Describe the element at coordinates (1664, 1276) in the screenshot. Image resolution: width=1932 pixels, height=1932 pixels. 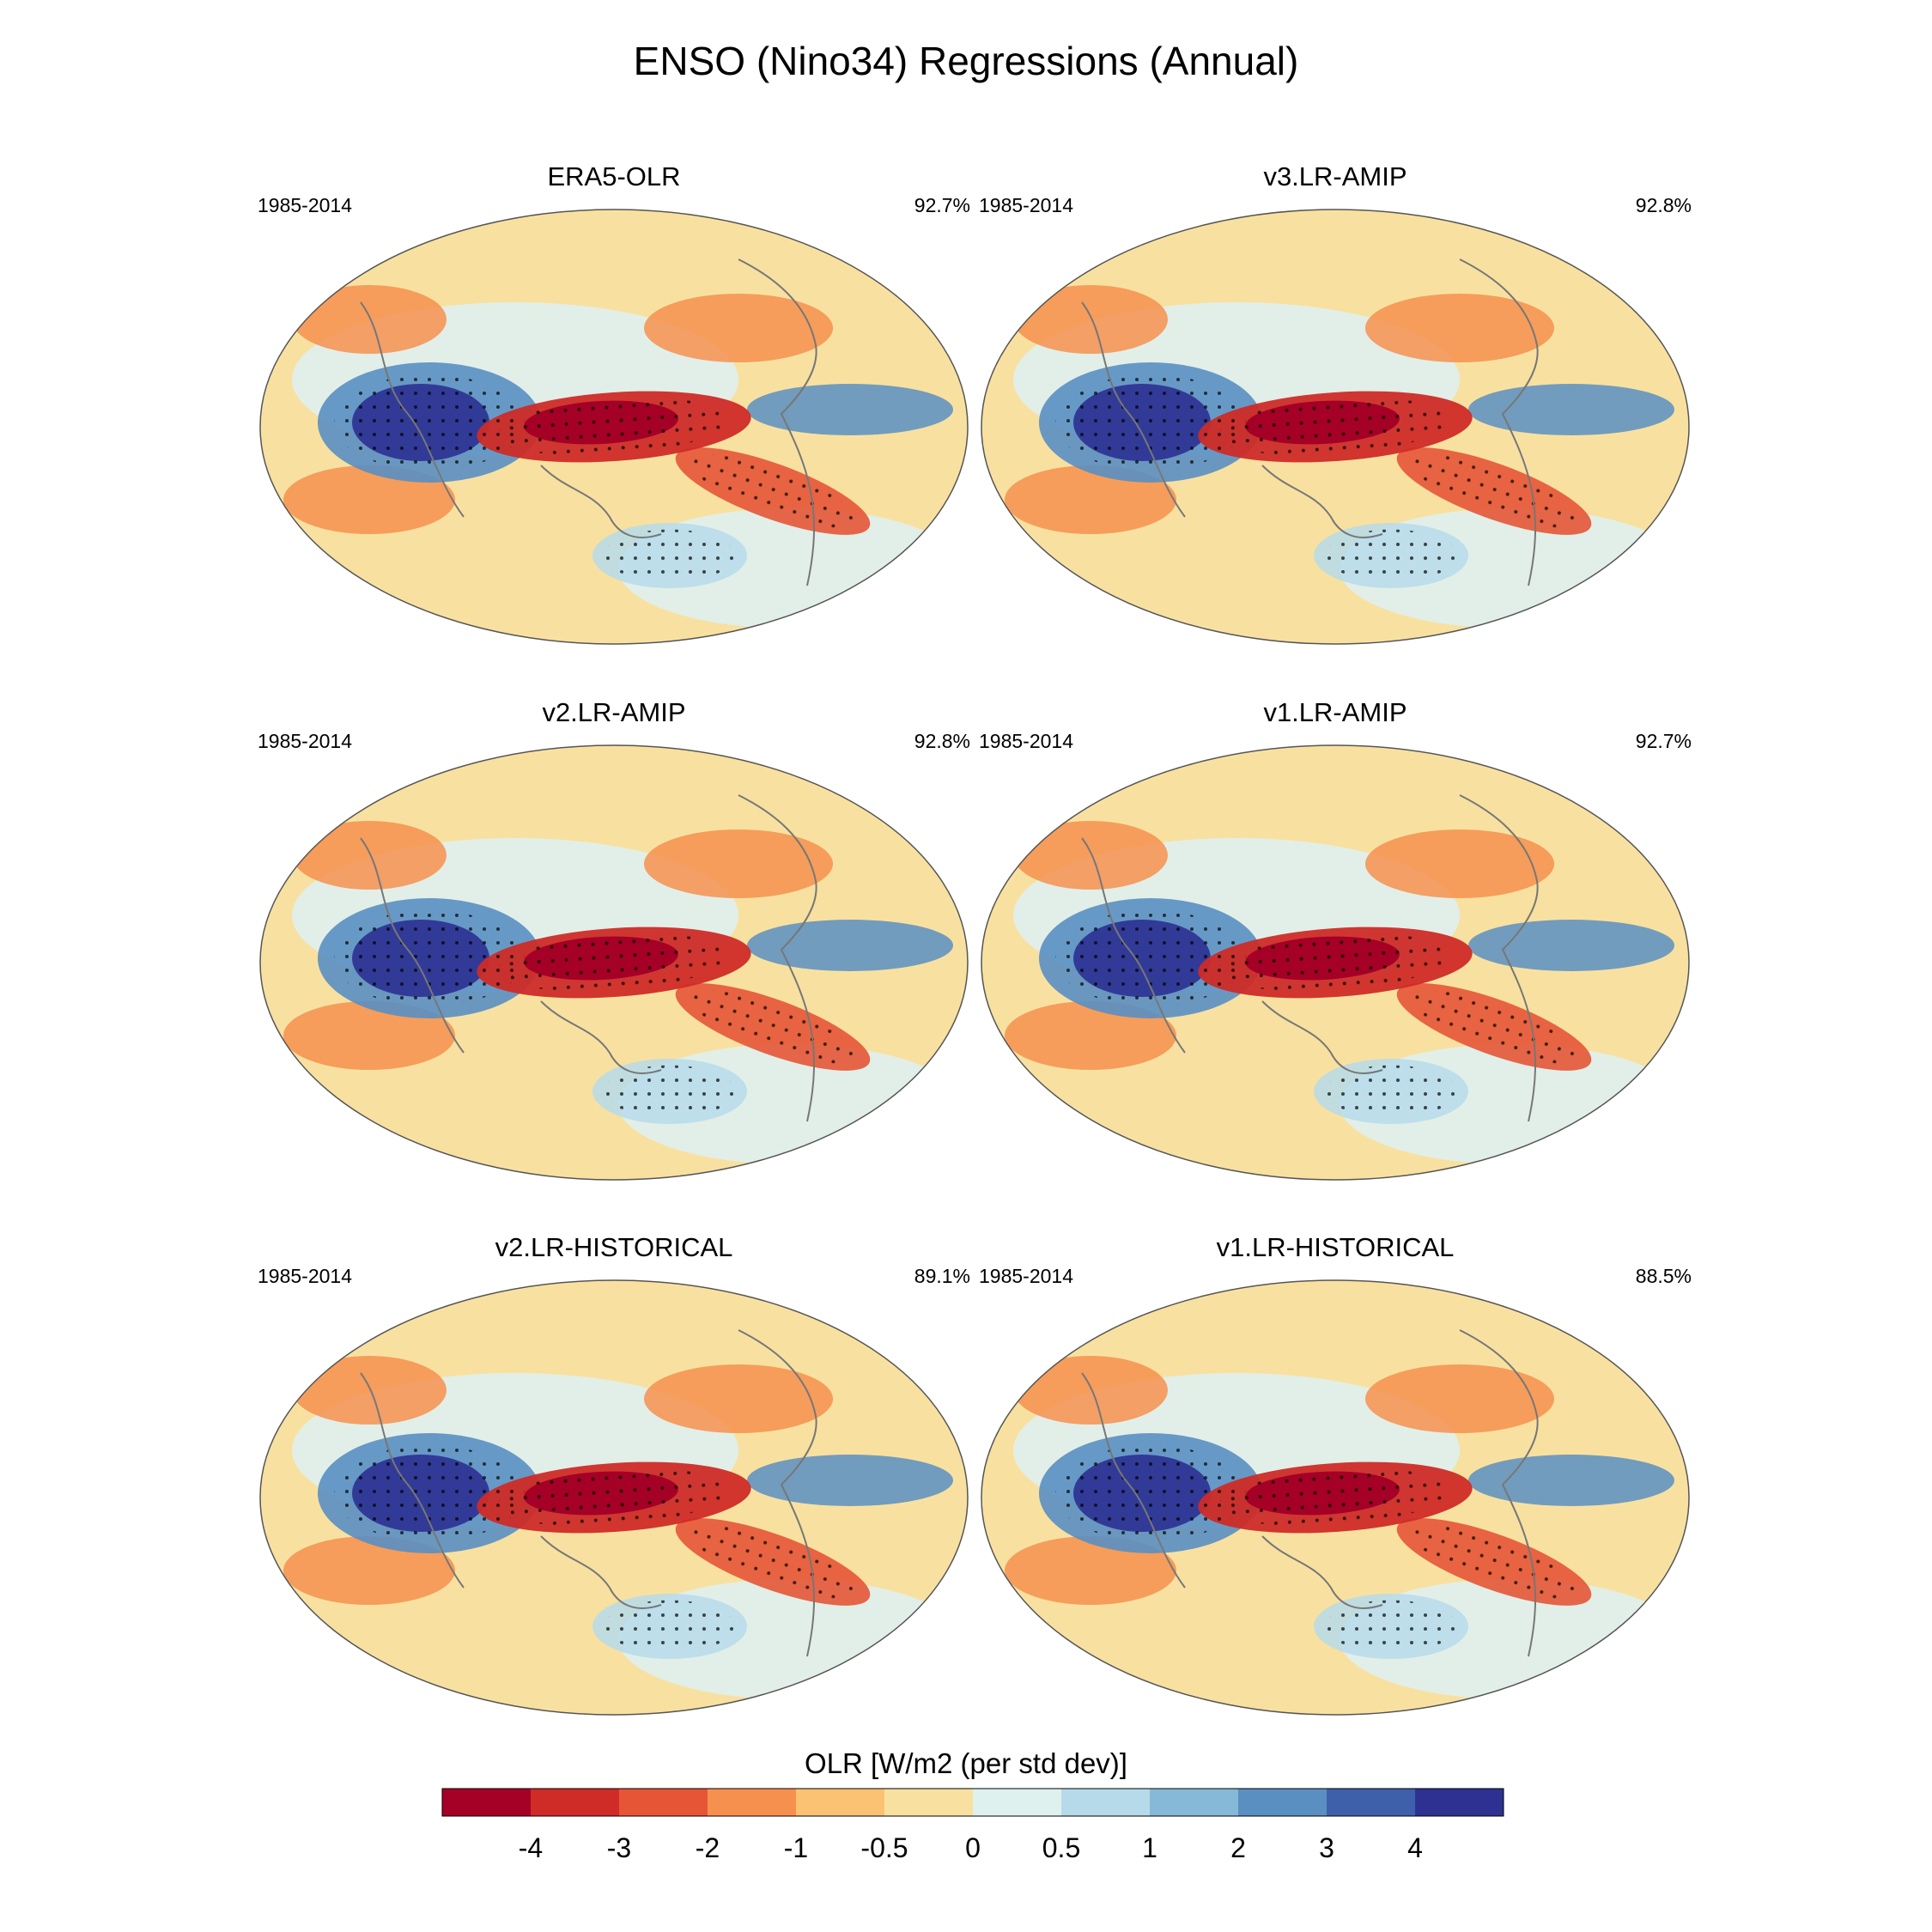
I see `panel-percent: 88.5%` at that location.